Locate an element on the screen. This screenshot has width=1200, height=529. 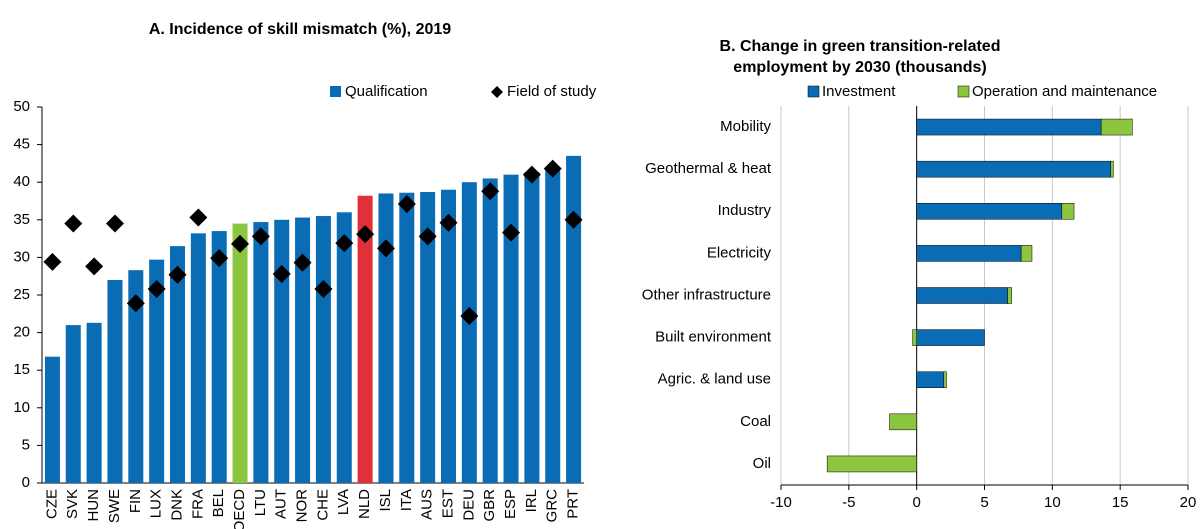
x-tick-label: FIN is located at coordinates (135, 501).